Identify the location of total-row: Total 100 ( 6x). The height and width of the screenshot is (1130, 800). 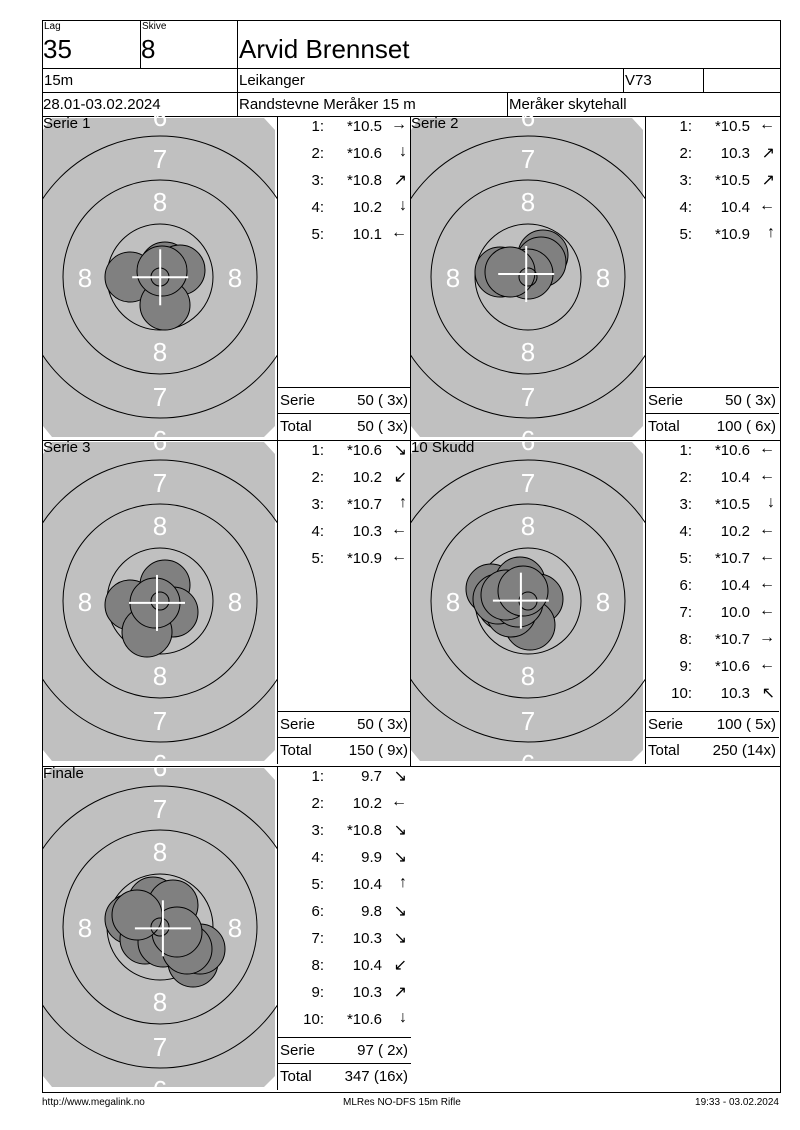
(712, 426).